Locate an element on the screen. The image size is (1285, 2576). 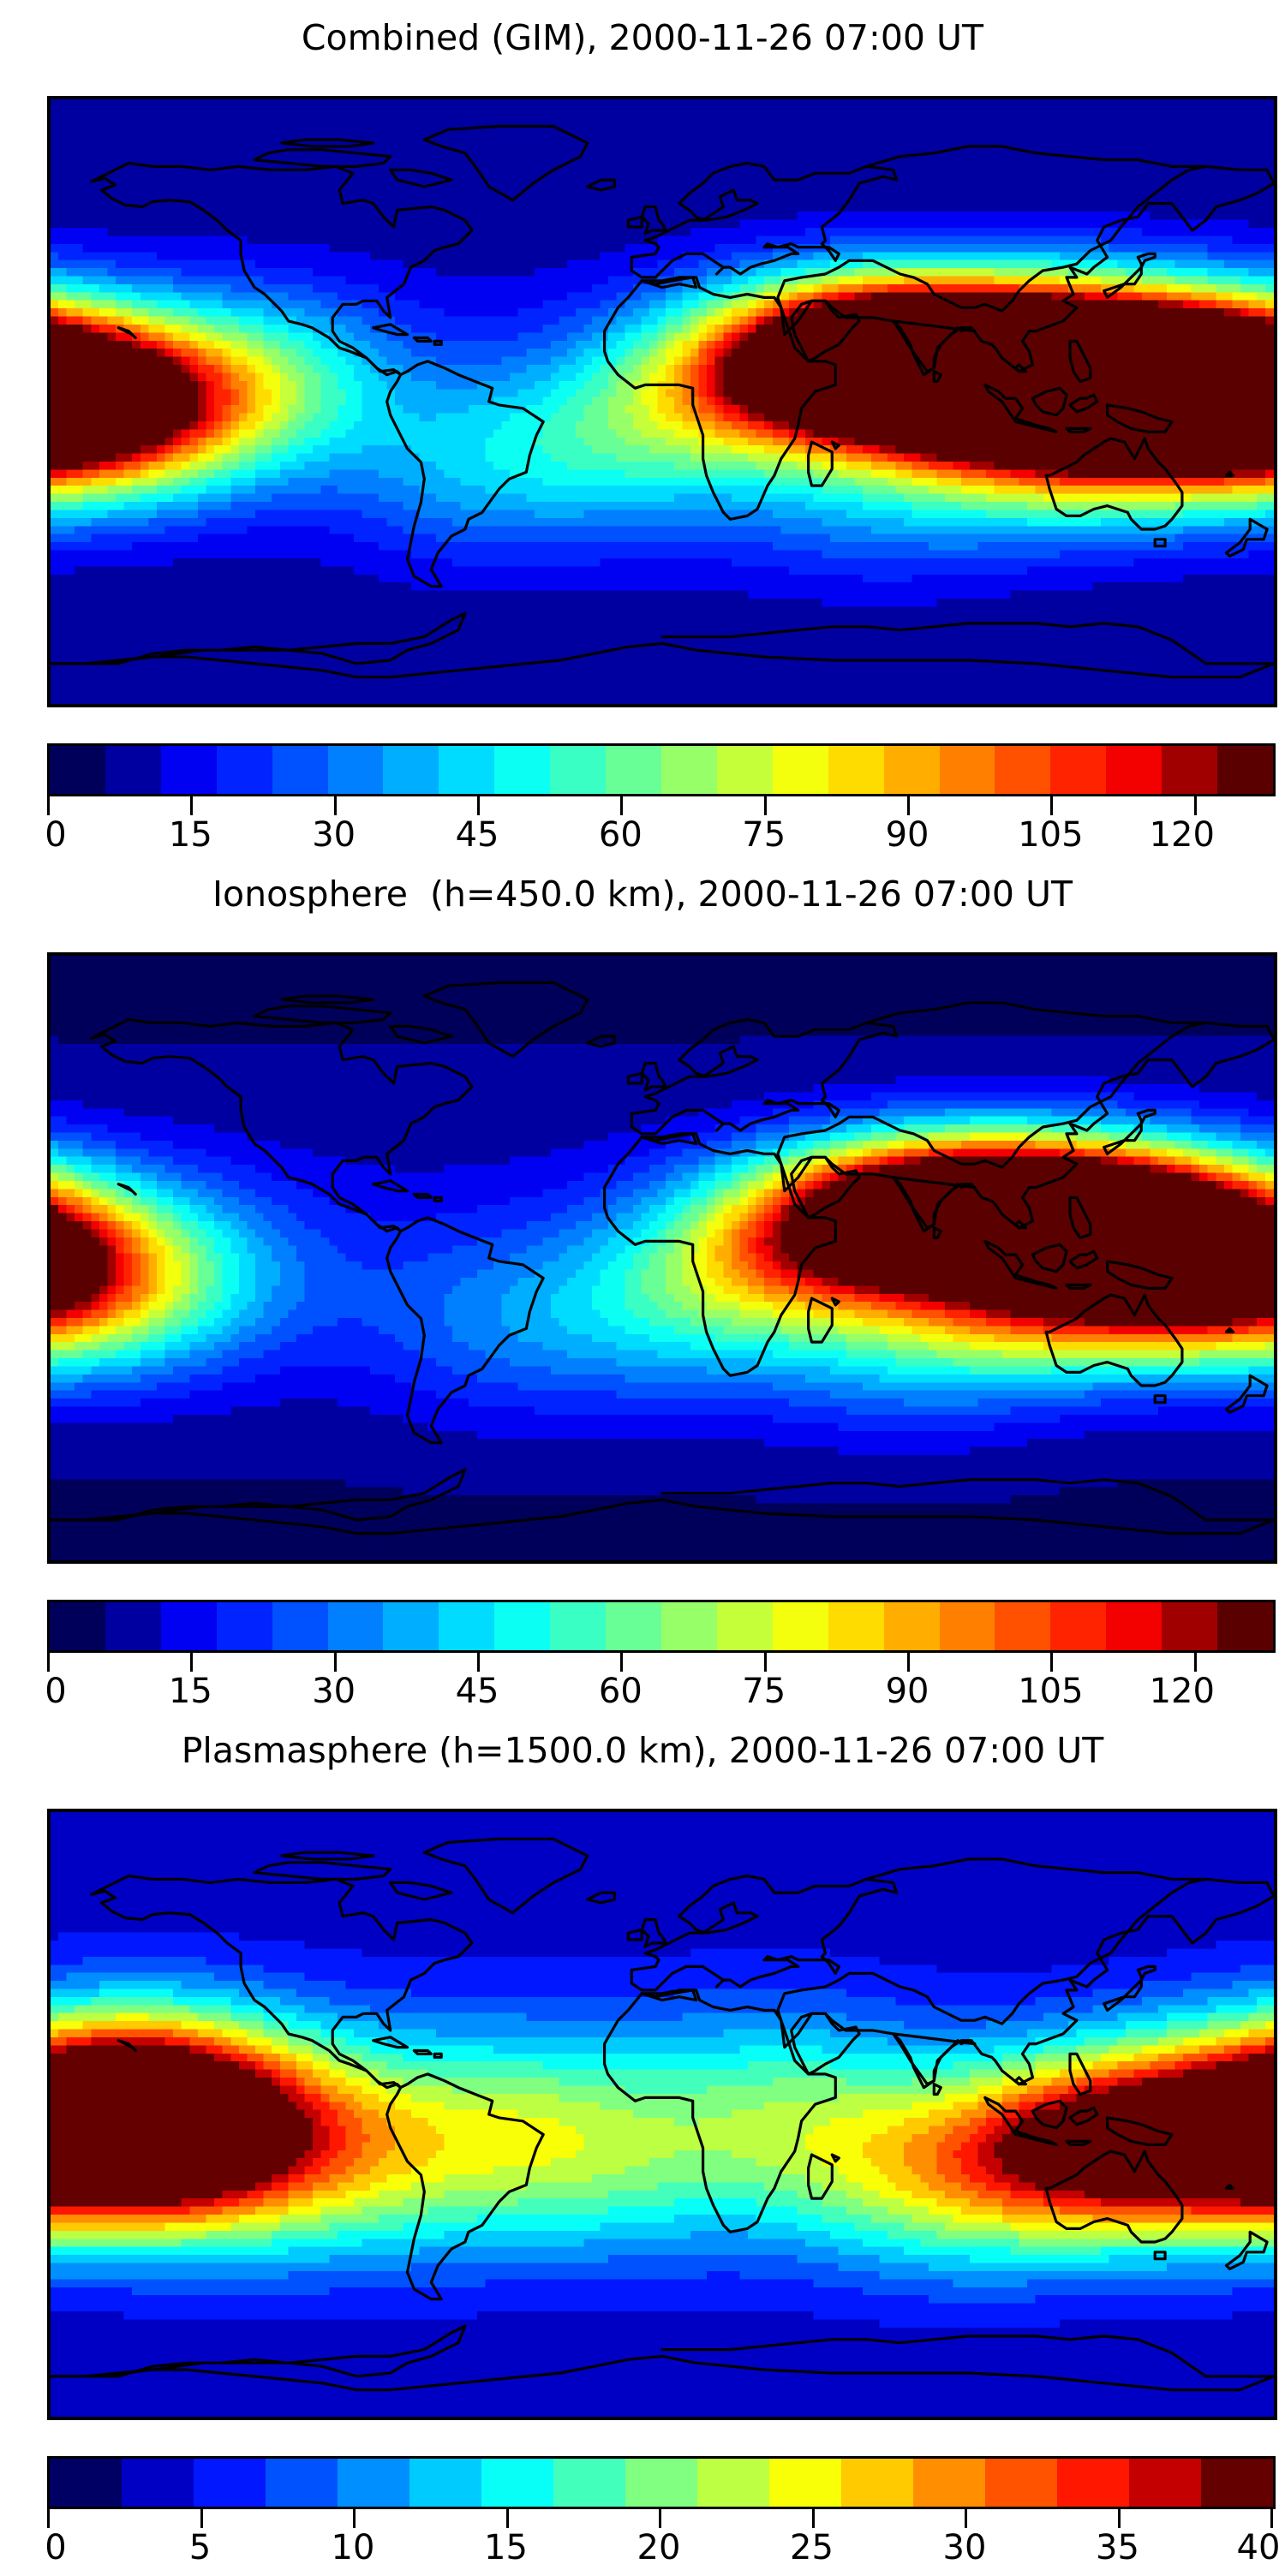
colorbar-tick-label: 40 is located at coordinates (1259, 2547).